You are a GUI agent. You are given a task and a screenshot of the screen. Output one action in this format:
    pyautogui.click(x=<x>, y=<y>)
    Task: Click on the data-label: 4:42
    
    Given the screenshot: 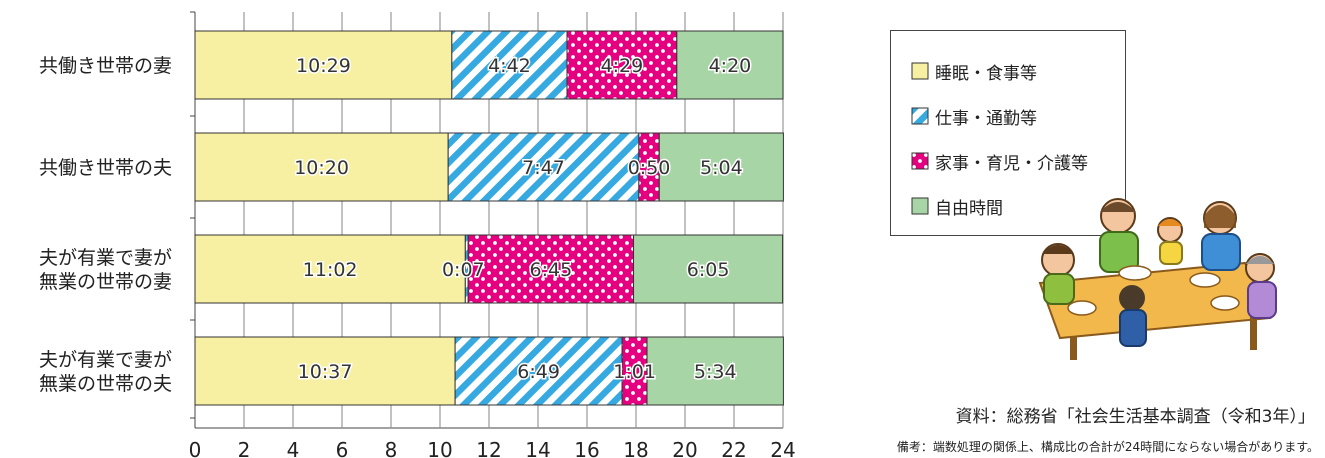 What is the action you would take?
    pyautogui.click(x=509, y=66)
    